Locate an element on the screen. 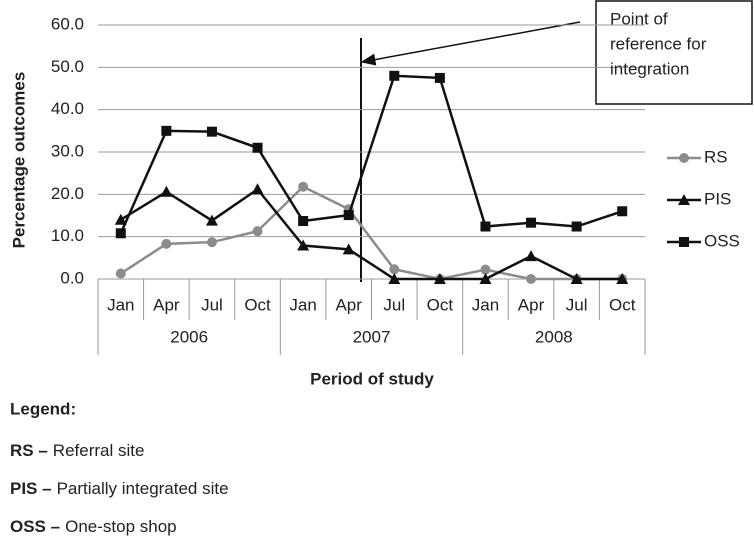 The width and height of the screenshot is (754, 539). annotation-text: integration is located at coordinates (649, 68).